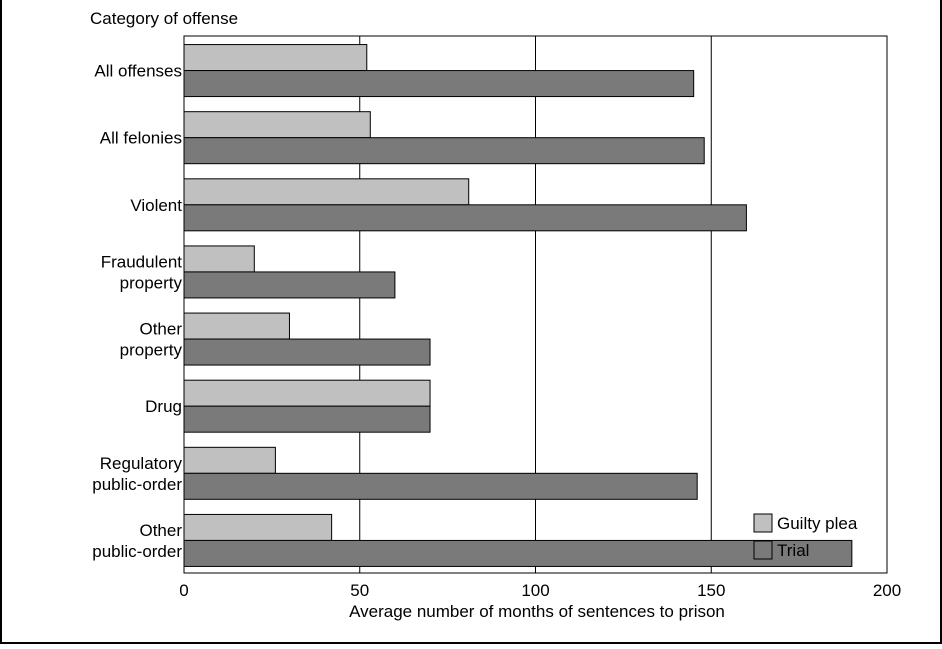 The width and height of the screenshot is (942, 649). Describe the element at coordinates (711, 590) in the screenshot. I see `x-tick-label: 150` at that location.